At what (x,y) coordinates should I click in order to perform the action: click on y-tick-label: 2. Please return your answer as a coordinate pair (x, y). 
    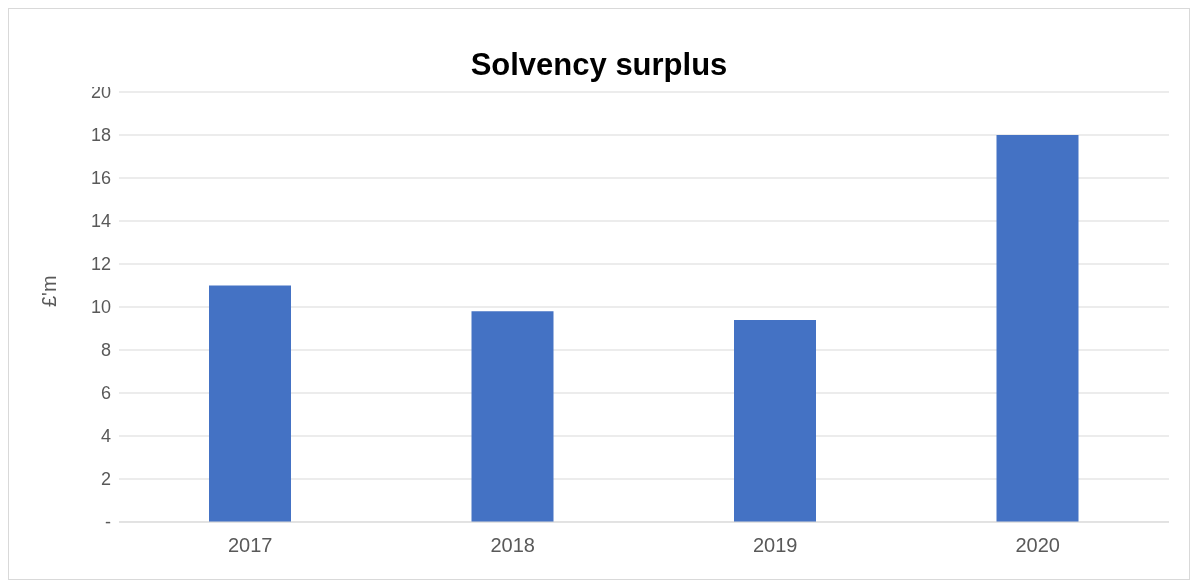
    Looking at the image, I should click on (105, 479).